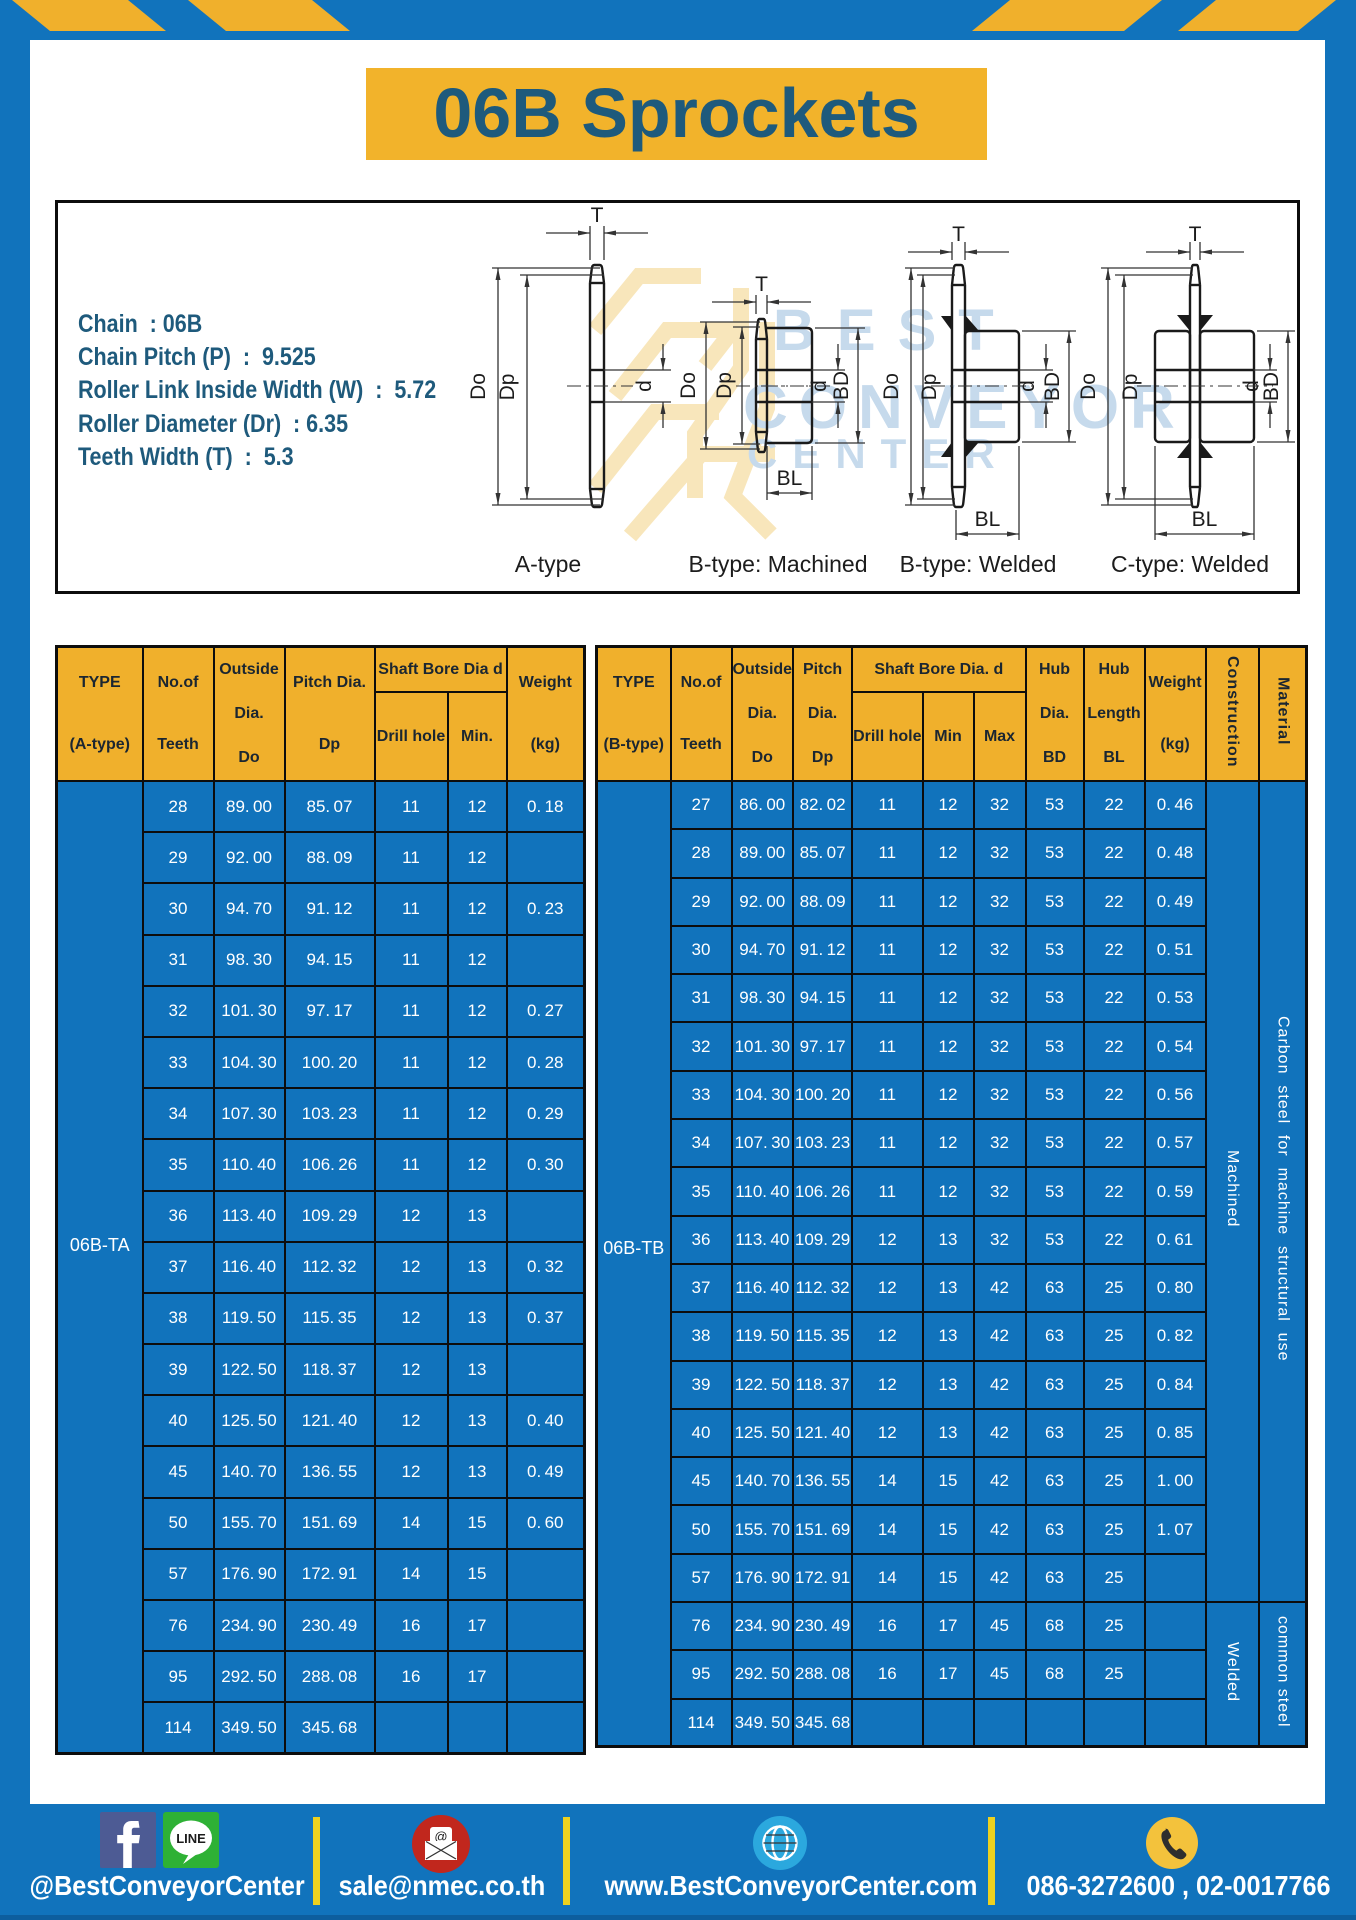  What do you see at coordinates (878, 453) in the screenshot?
I see `svg-text: CENTER` at bounding box center [878, 453].